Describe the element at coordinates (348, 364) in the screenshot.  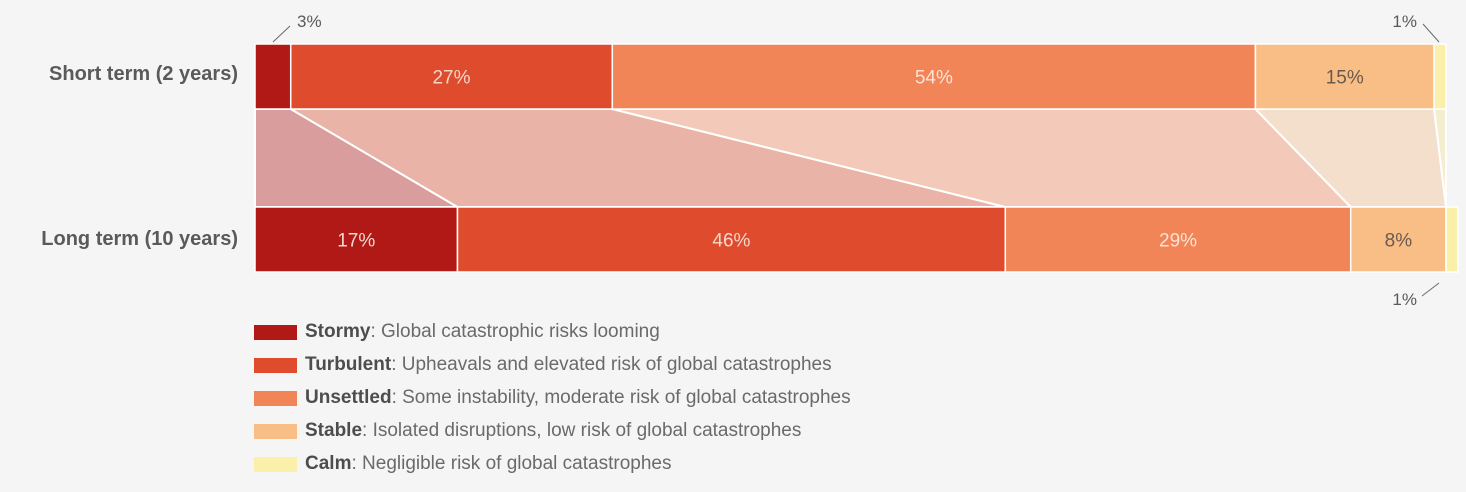
I see `legend-name: Turbulent` at that location.